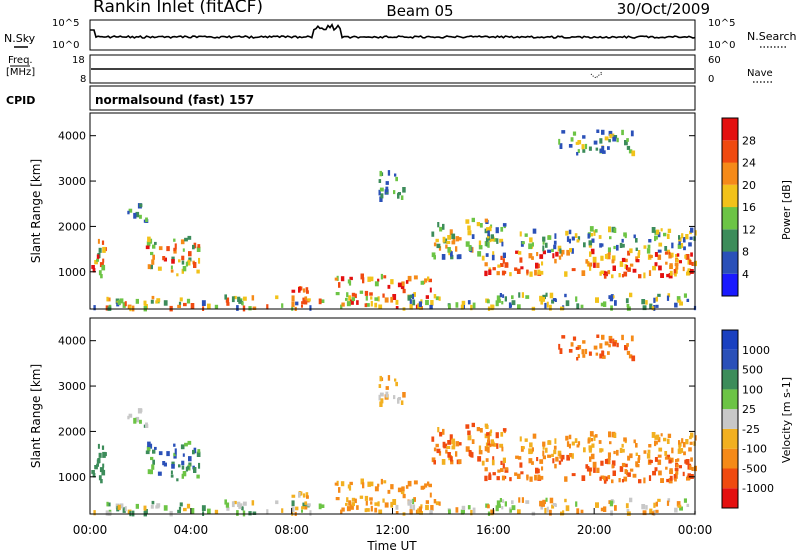 The width and height of the screenshot is (800, 554). Describe the element at coordinates (721, 45) in the screenshot. I see `noise-right-tick-bottom: 10^0` at that location.